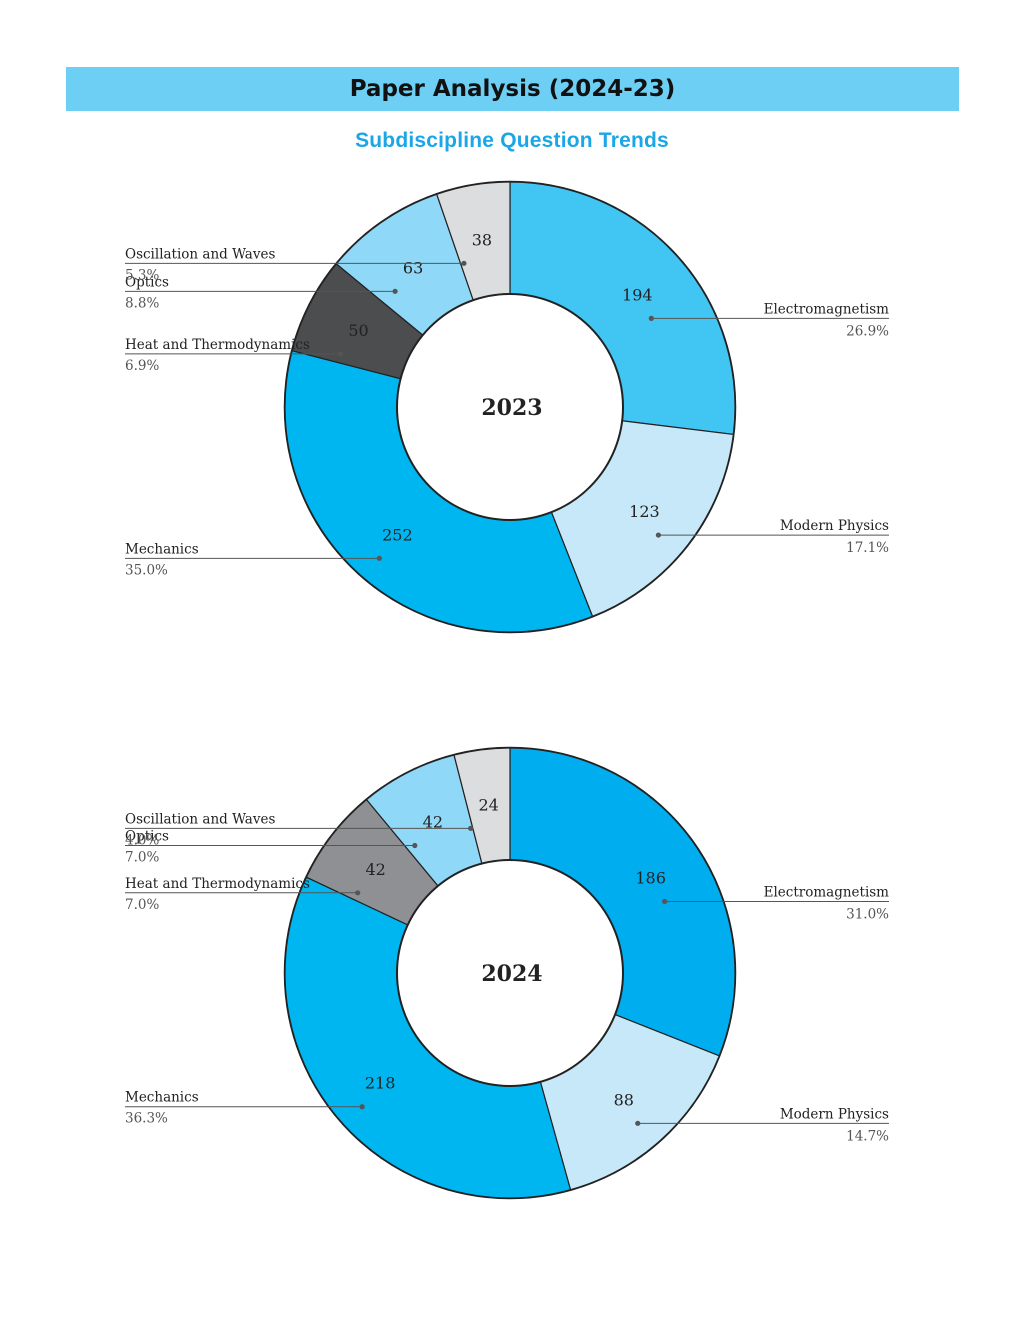 The height and width of the screenshot is (1322, 1024). What do you see at coordinates (142, 840) in the screenshot?
I see `slice-percent-label: 4.0%` at bounding box center [142, 840].